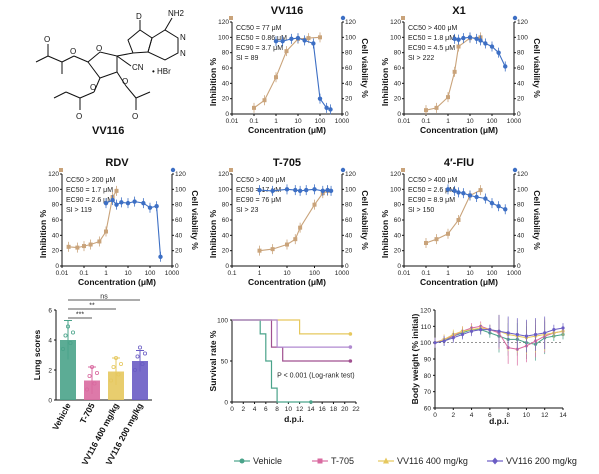  What do you see at coordinates (342, 461) in the screenshot?
I see `legend-label: T-705` at bounding box center [342, 461].